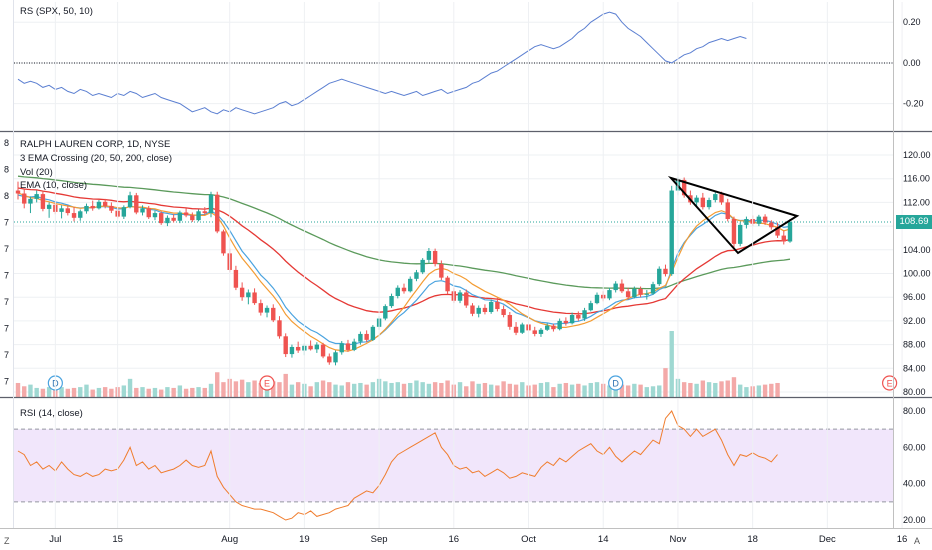 This screenshot has height=550, width=932. Describe the element at coordinates (616, 383) in the screenshot. I see `dividend-marker` at that location.